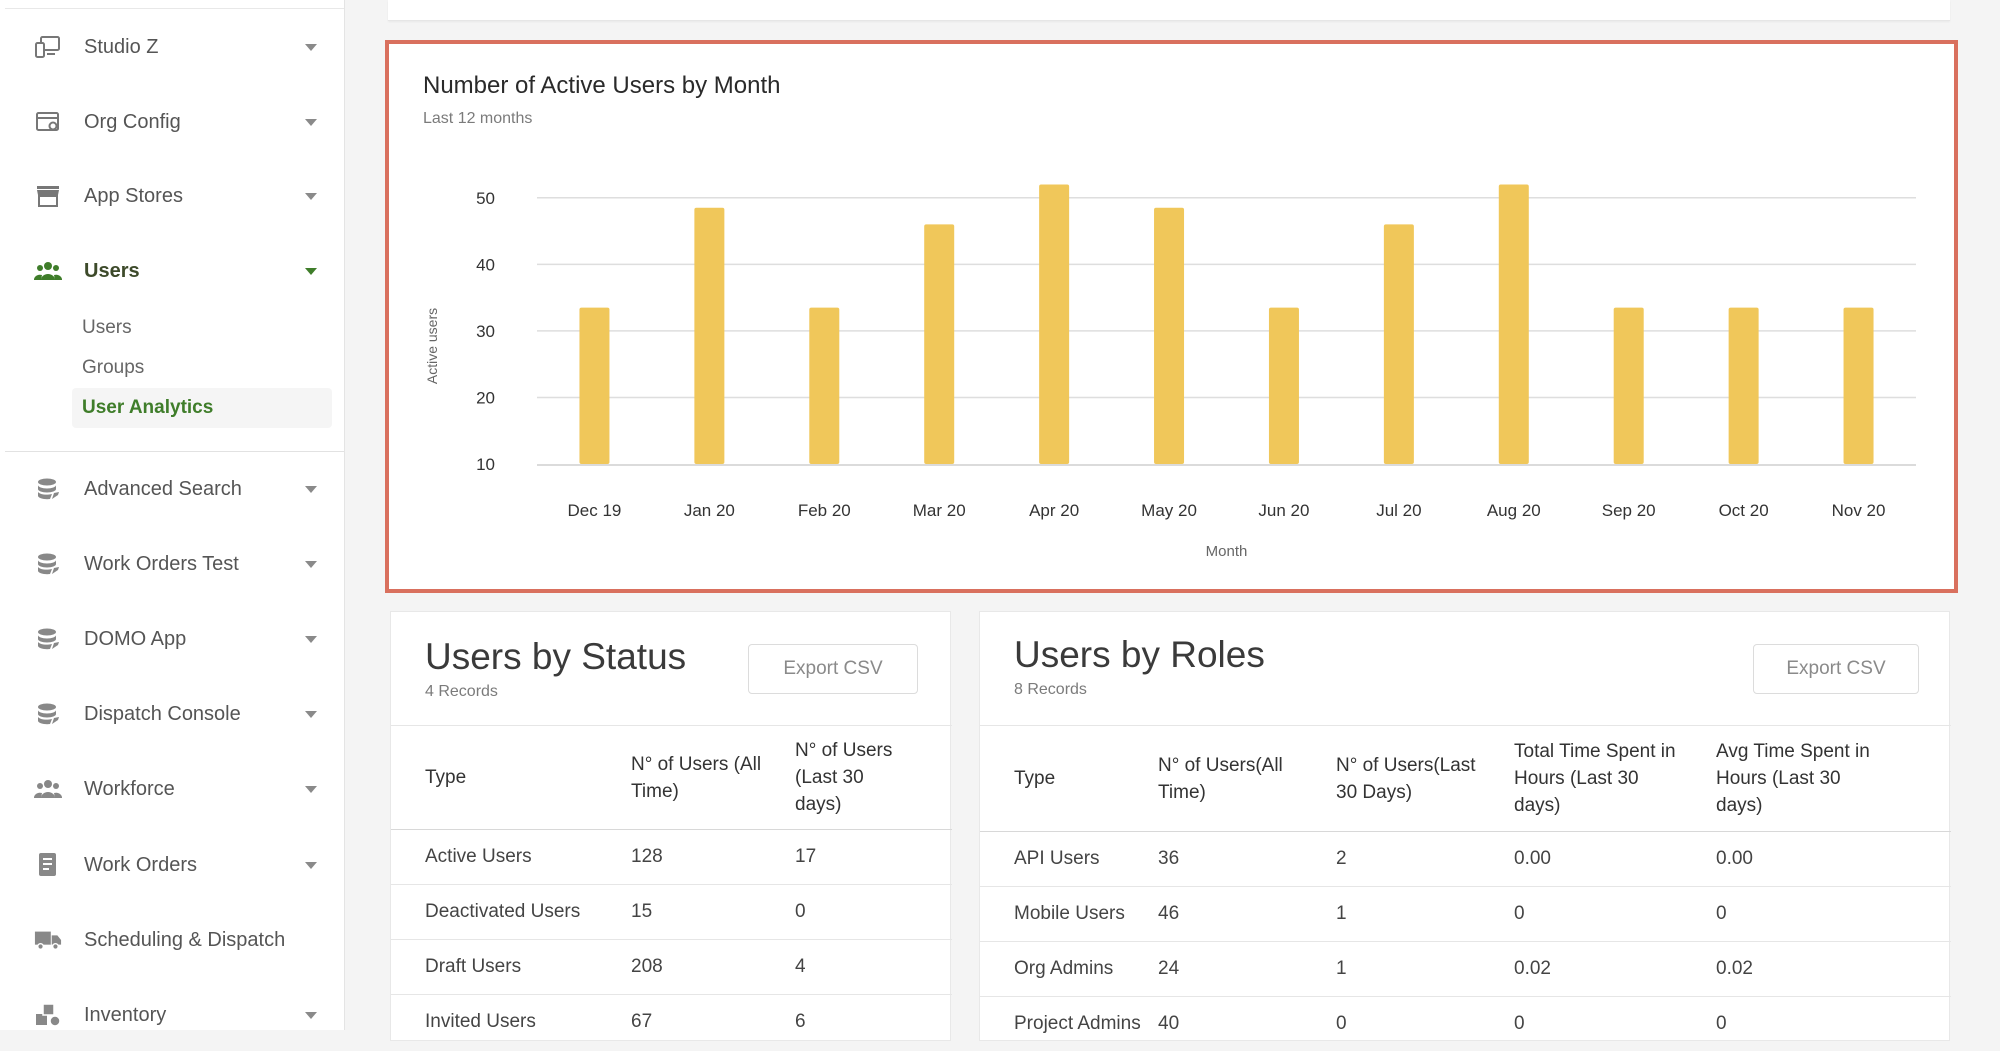 This screenshot has width=2000, height=1051. What do you see at coordinates (132, 122) in the screenshot?
I see `sidebar-item-label: Org Config` at bounding box center [132, 122].